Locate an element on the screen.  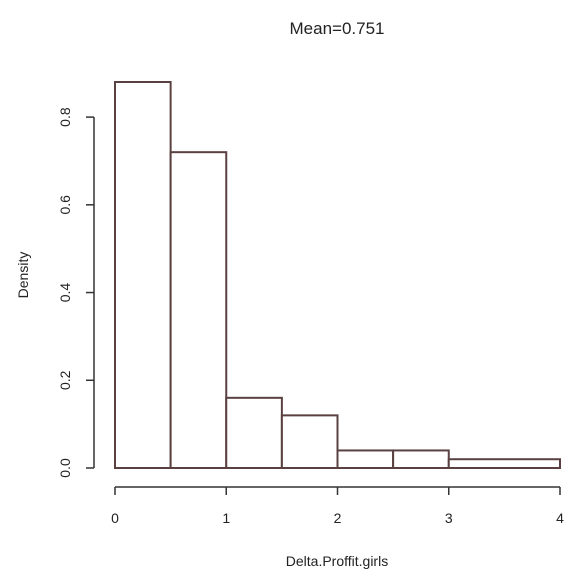
x-tick-label-1: 1 is located at coordinates (226, 518).